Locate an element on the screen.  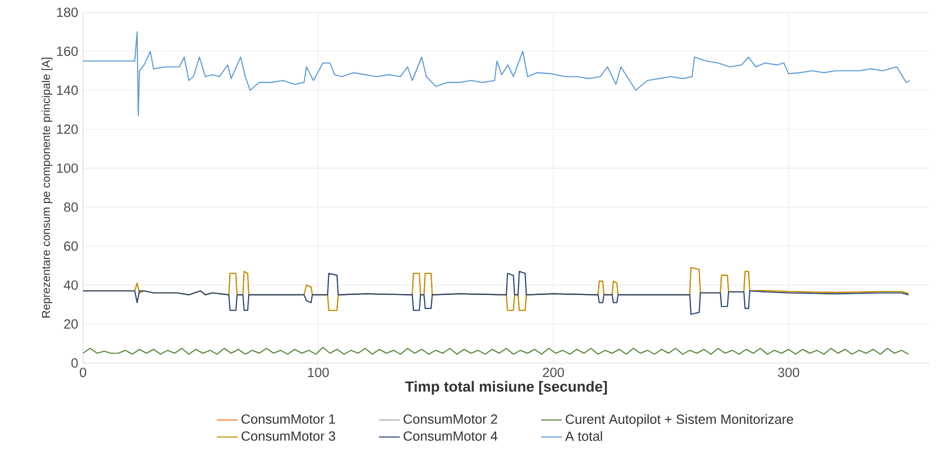
y-tick-label: 140 is located at coordinates (67, 90).